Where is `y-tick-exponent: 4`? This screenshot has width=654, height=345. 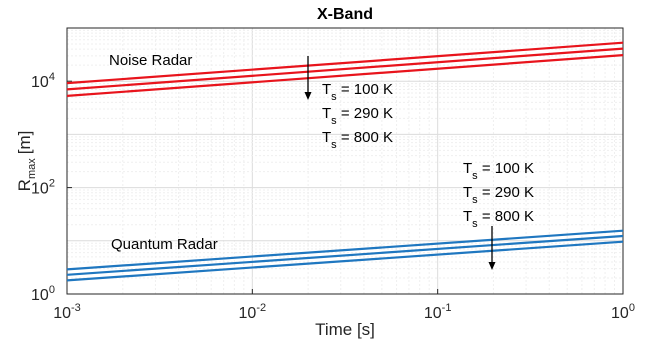 y-tick-exponent: 4 is located at coordinates (52, 77).